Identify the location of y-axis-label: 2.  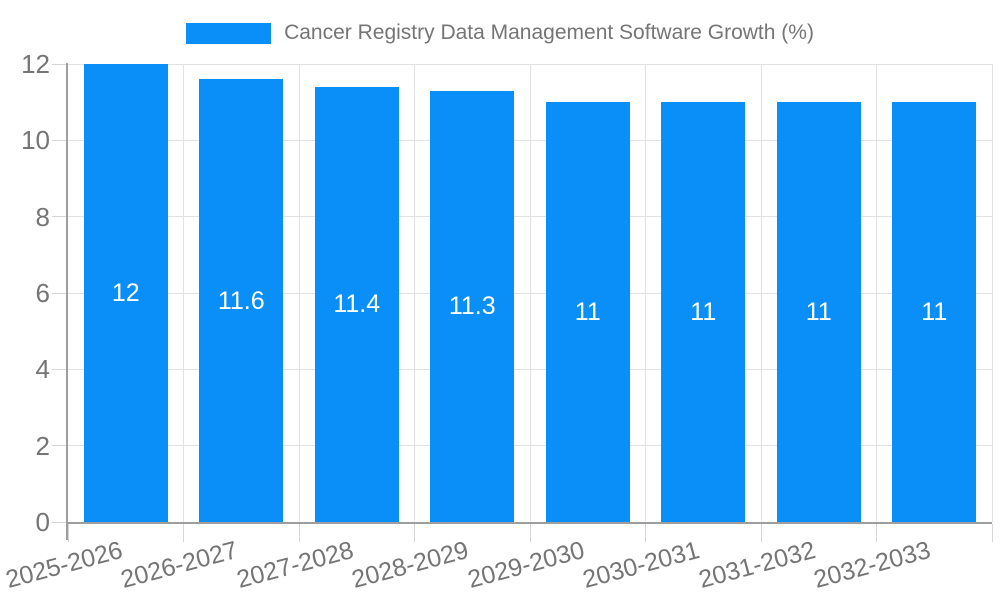
(42, 445).